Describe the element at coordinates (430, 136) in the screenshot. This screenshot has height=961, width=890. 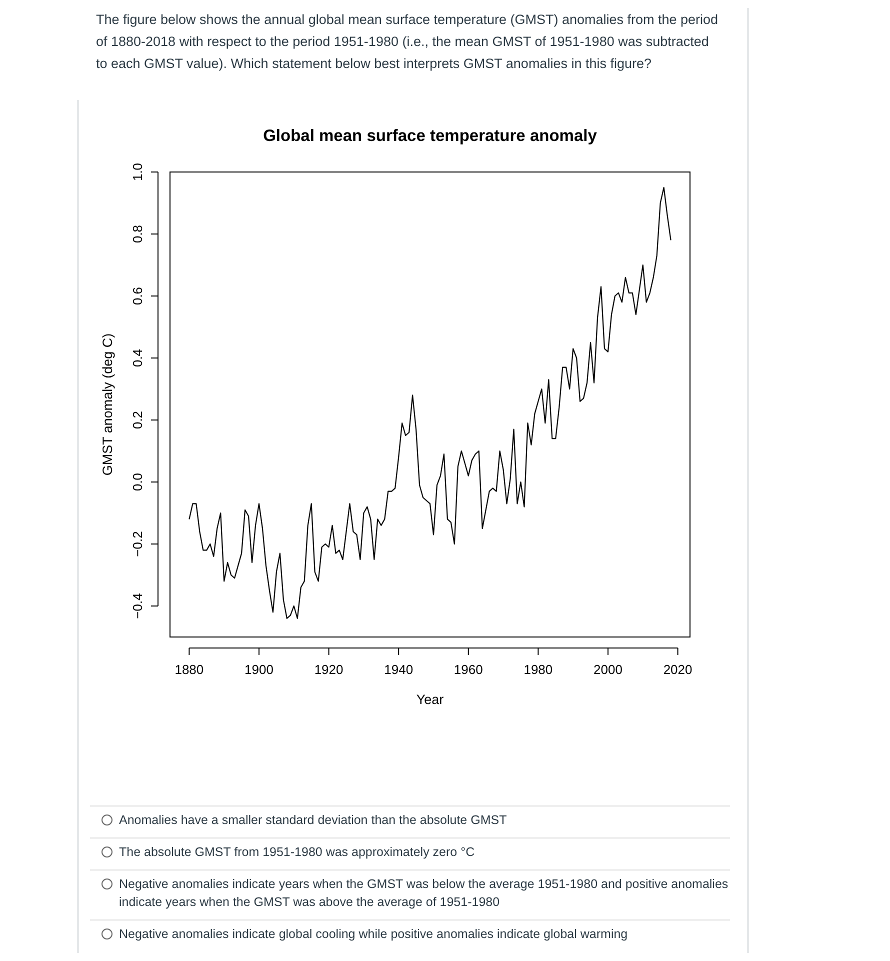
I see `chart-title: Global mean surface temperature anomaly` at that location.